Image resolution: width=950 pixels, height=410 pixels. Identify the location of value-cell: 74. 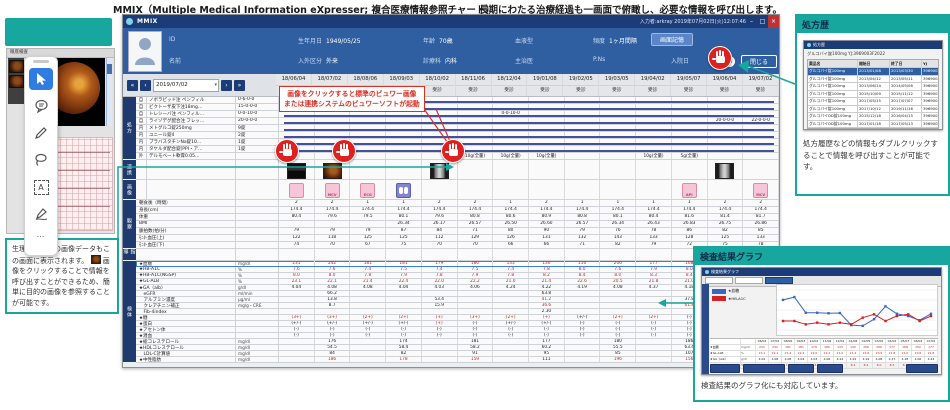
(297, 245).